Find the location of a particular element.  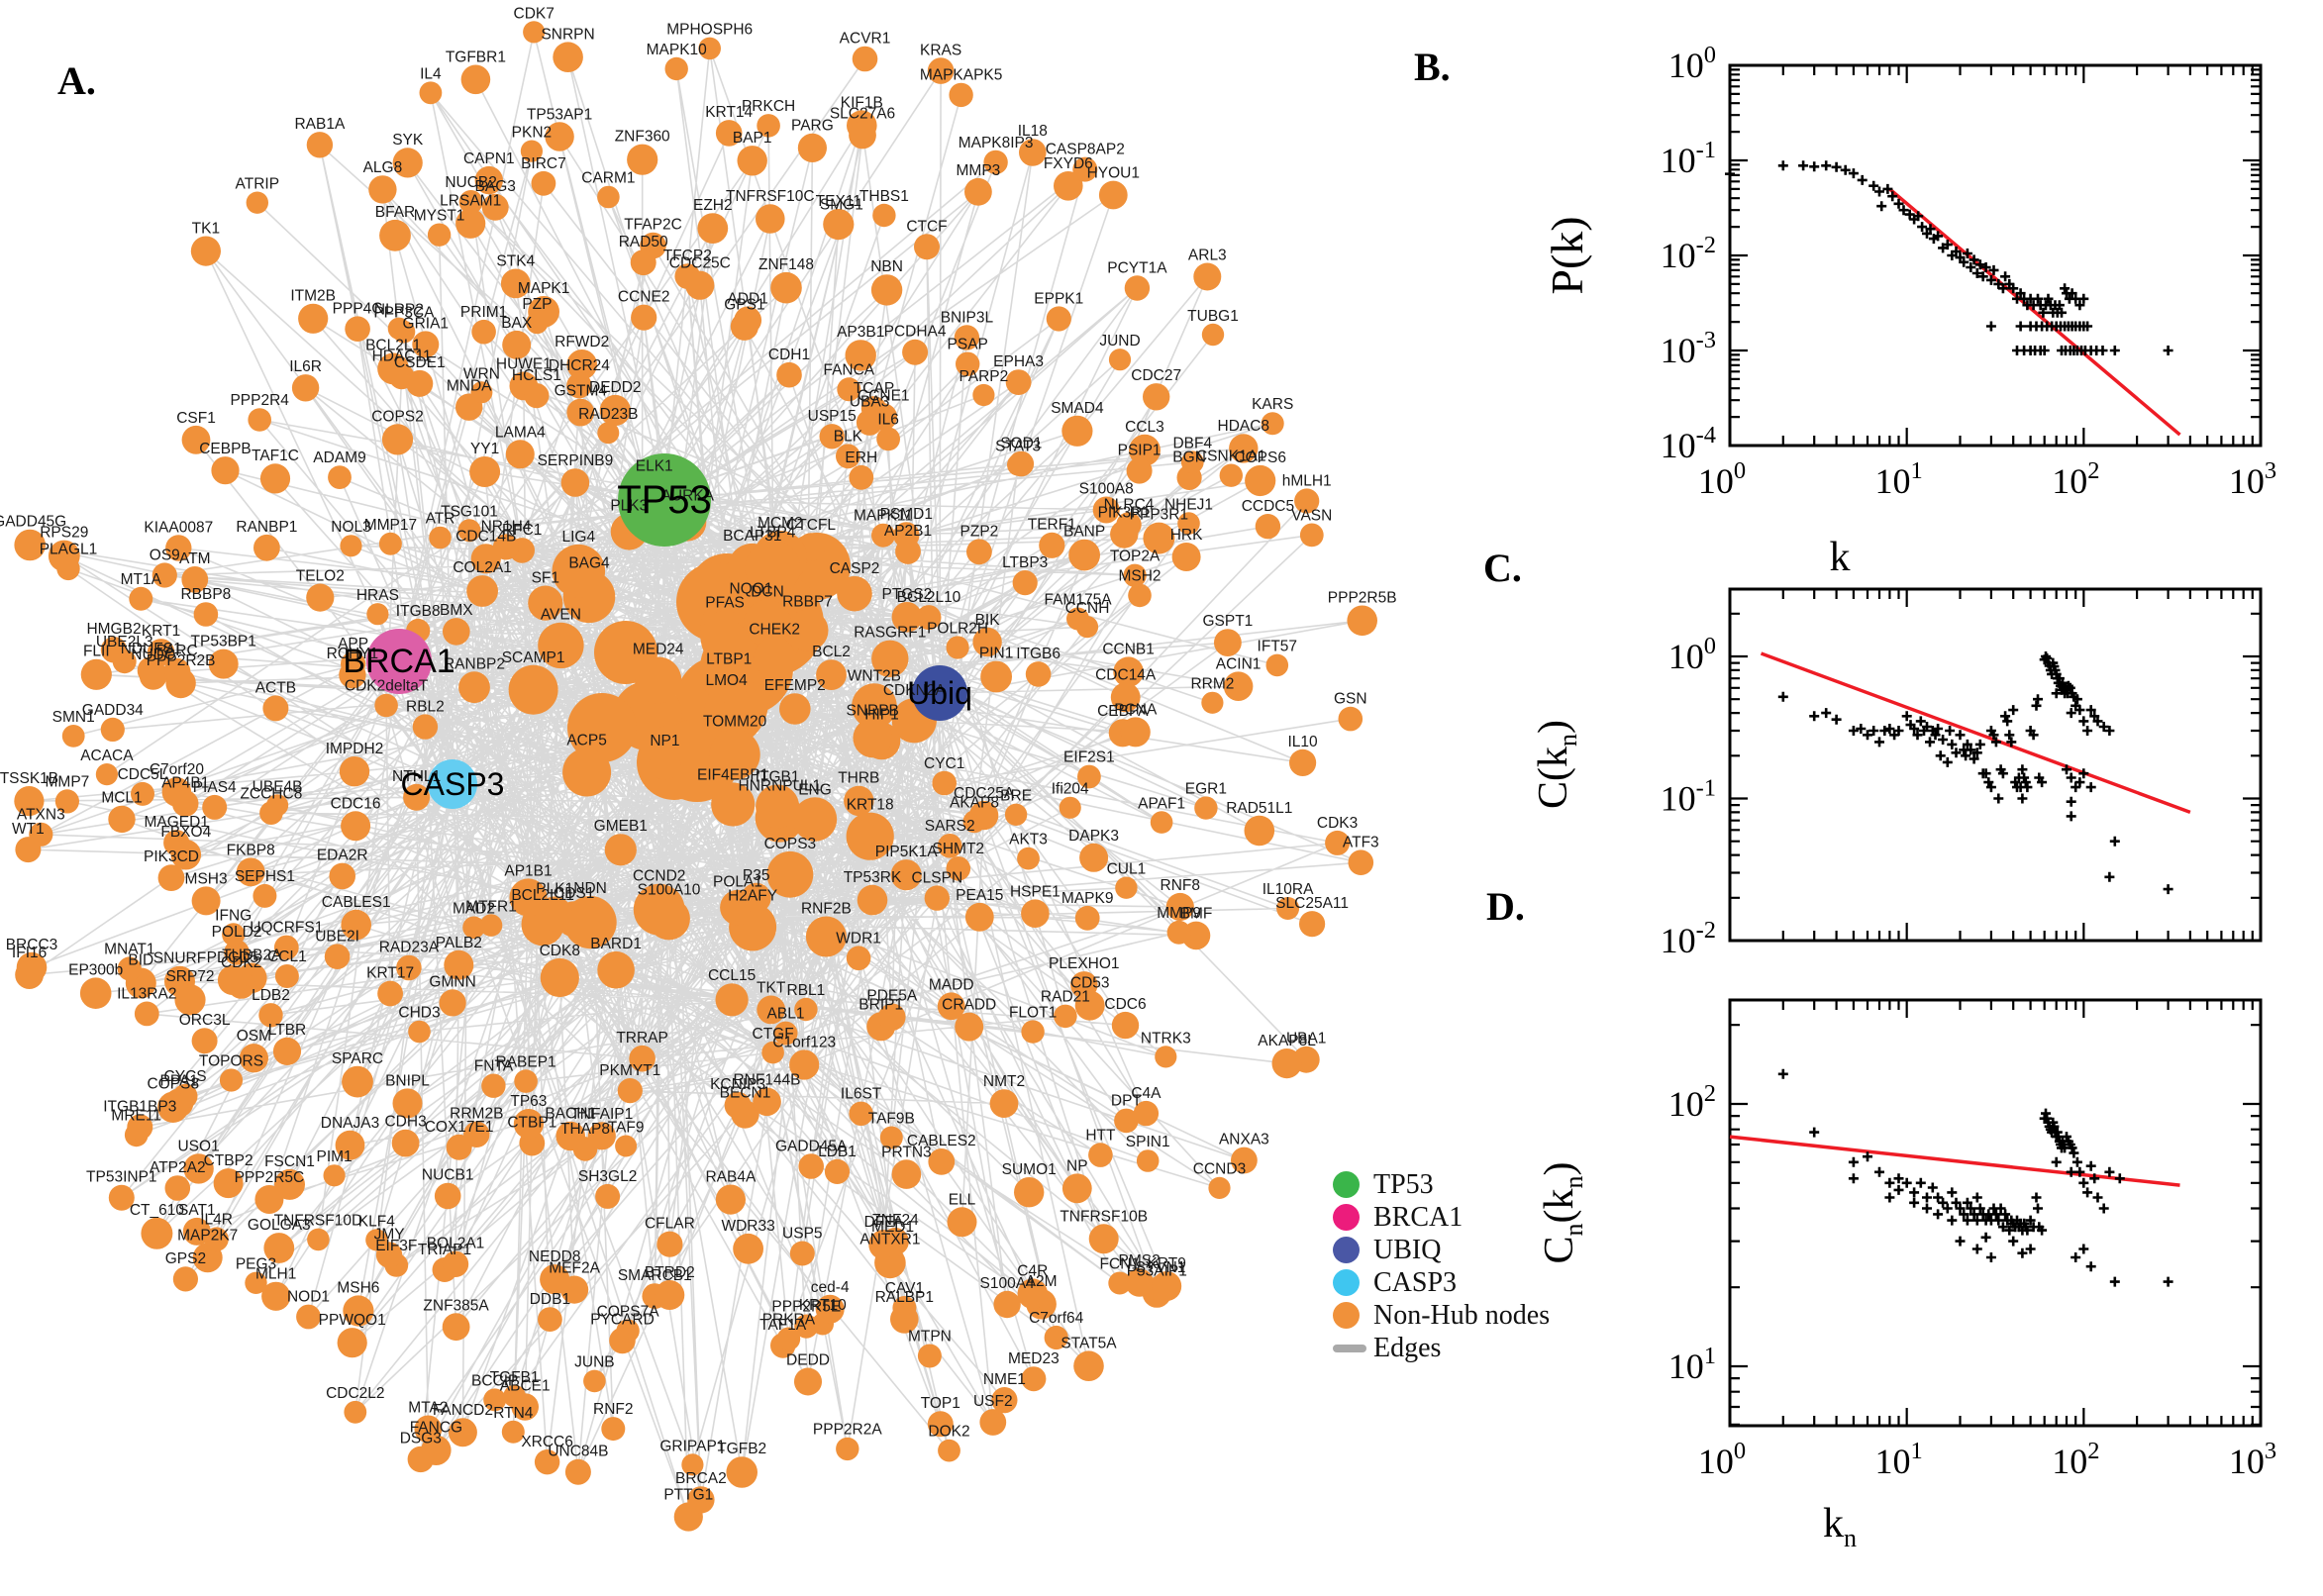

network-node-label: MRE11 is located at coordinates (136, 1116).